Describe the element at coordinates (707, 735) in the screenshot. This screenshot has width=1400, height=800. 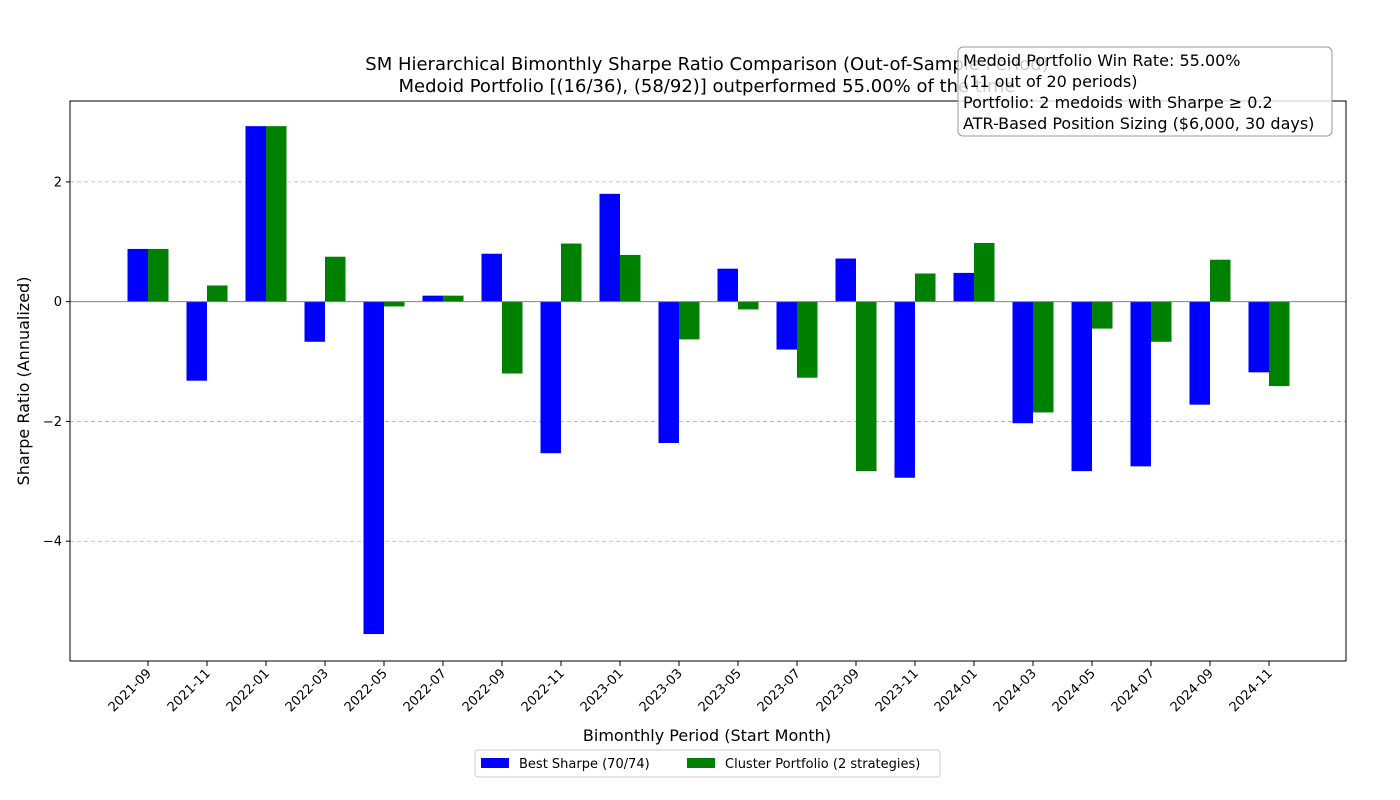
I see `x-axis-label: Bimonthly Period (Start Month)` at that location.